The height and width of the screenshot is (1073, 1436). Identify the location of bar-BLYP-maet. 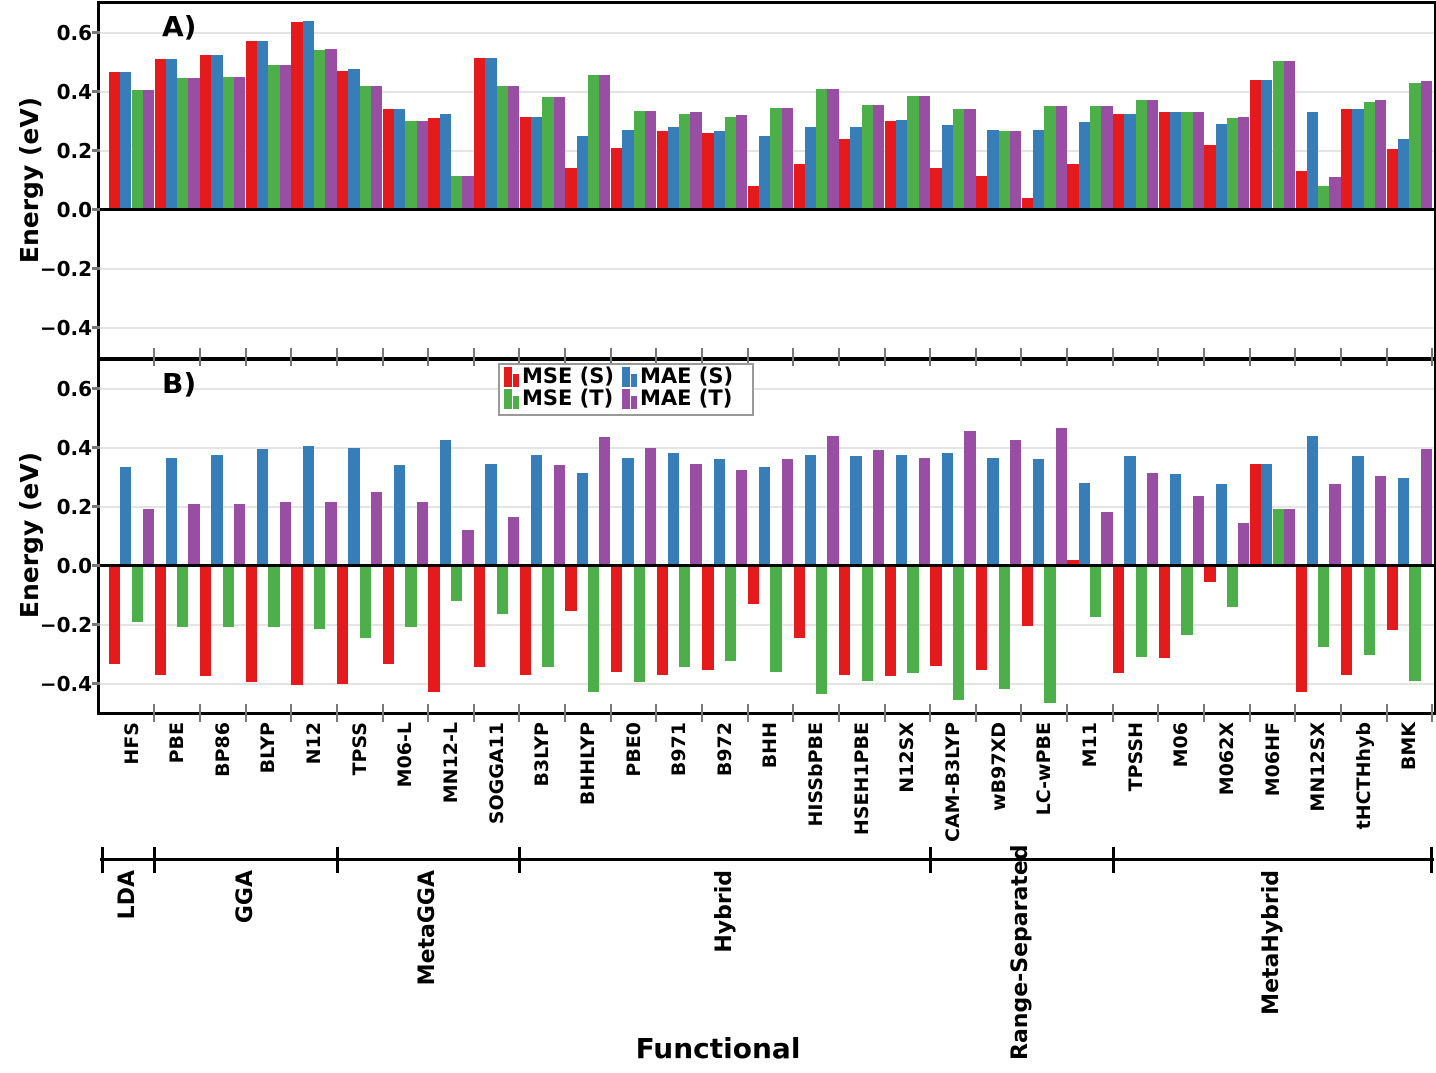
(285, 534).